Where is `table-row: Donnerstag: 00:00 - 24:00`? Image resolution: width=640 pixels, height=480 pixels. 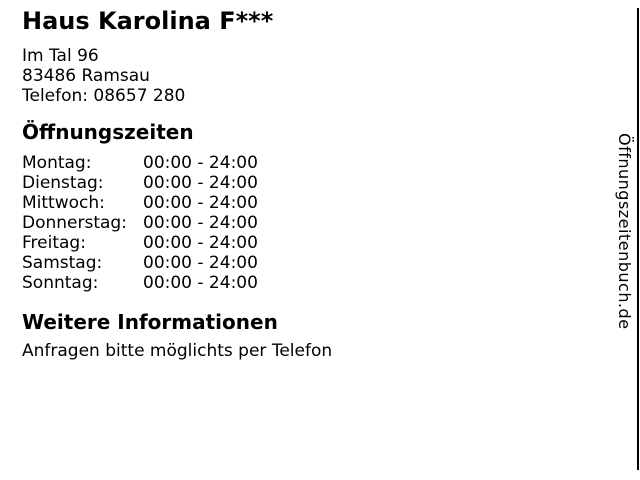
table-row: Donnerstag: 00:00 - 24:00 is located at coordinates (140, 223).